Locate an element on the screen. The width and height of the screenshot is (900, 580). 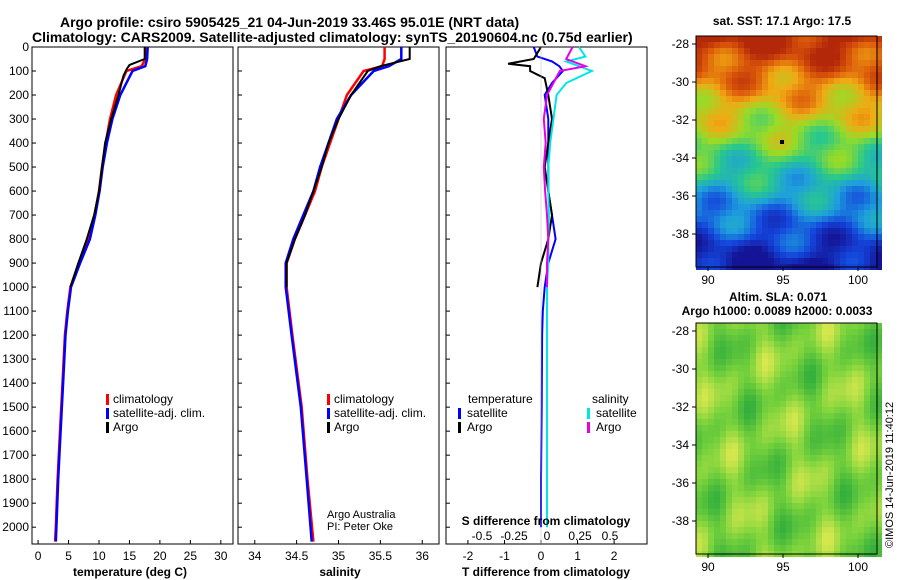
credit-line-1: Argo Australia is located at coordinates (361, 515).